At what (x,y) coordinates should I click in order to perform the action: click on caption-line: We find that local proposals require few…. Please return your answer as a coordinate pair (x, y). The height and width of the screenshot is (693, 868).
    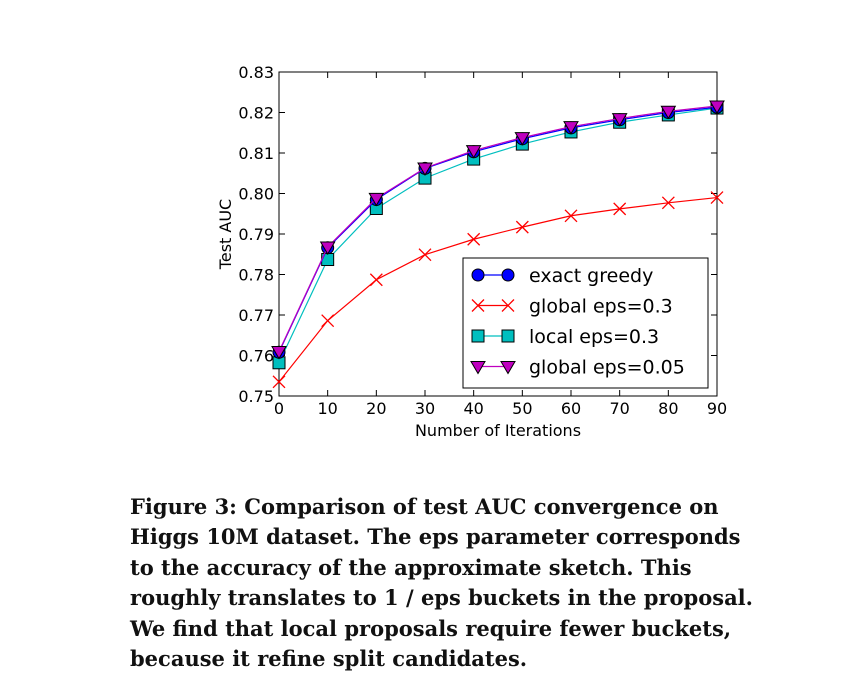
    Looking at the image, I should click on (431, 628).